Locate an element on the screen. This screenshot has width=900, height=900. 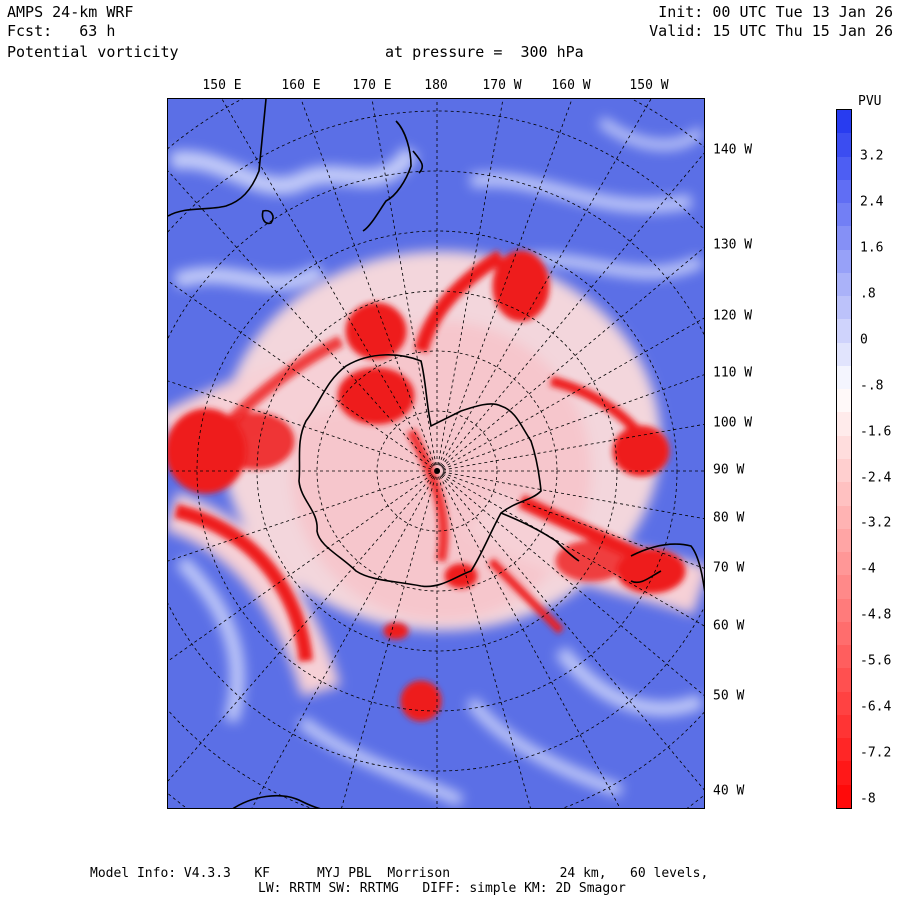
lon-label-right: 130 W is located at coordinates (733, 245).